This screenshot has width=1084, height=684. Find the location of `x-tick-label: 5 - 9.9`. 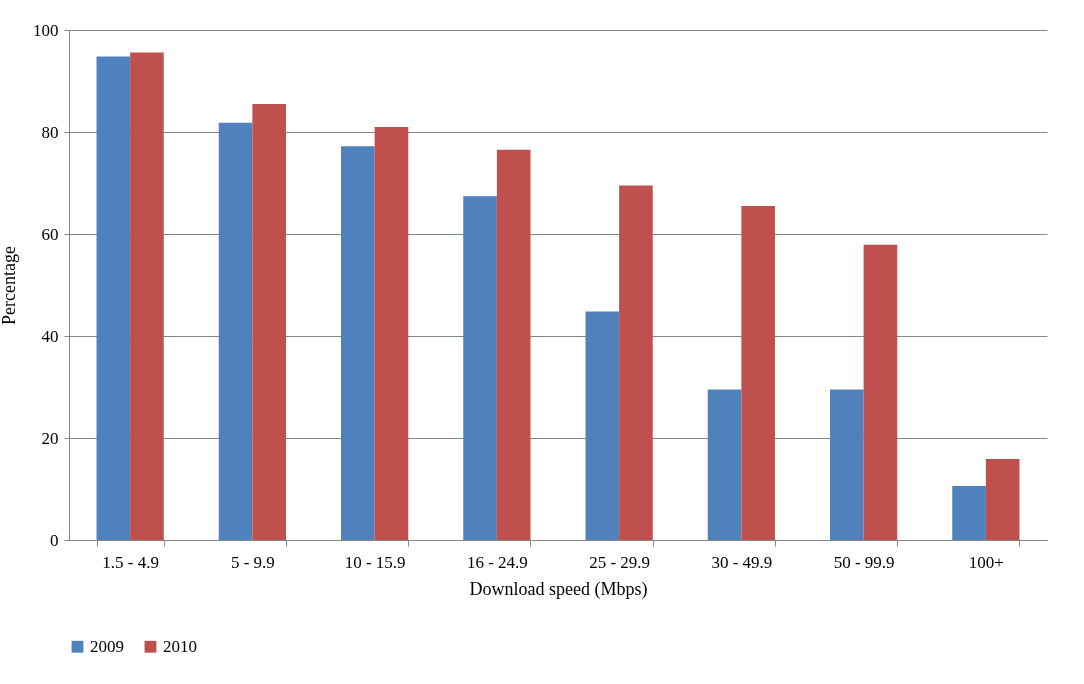

x-tick-label: 5 - 9.9 is located at coordinates (252, 562).